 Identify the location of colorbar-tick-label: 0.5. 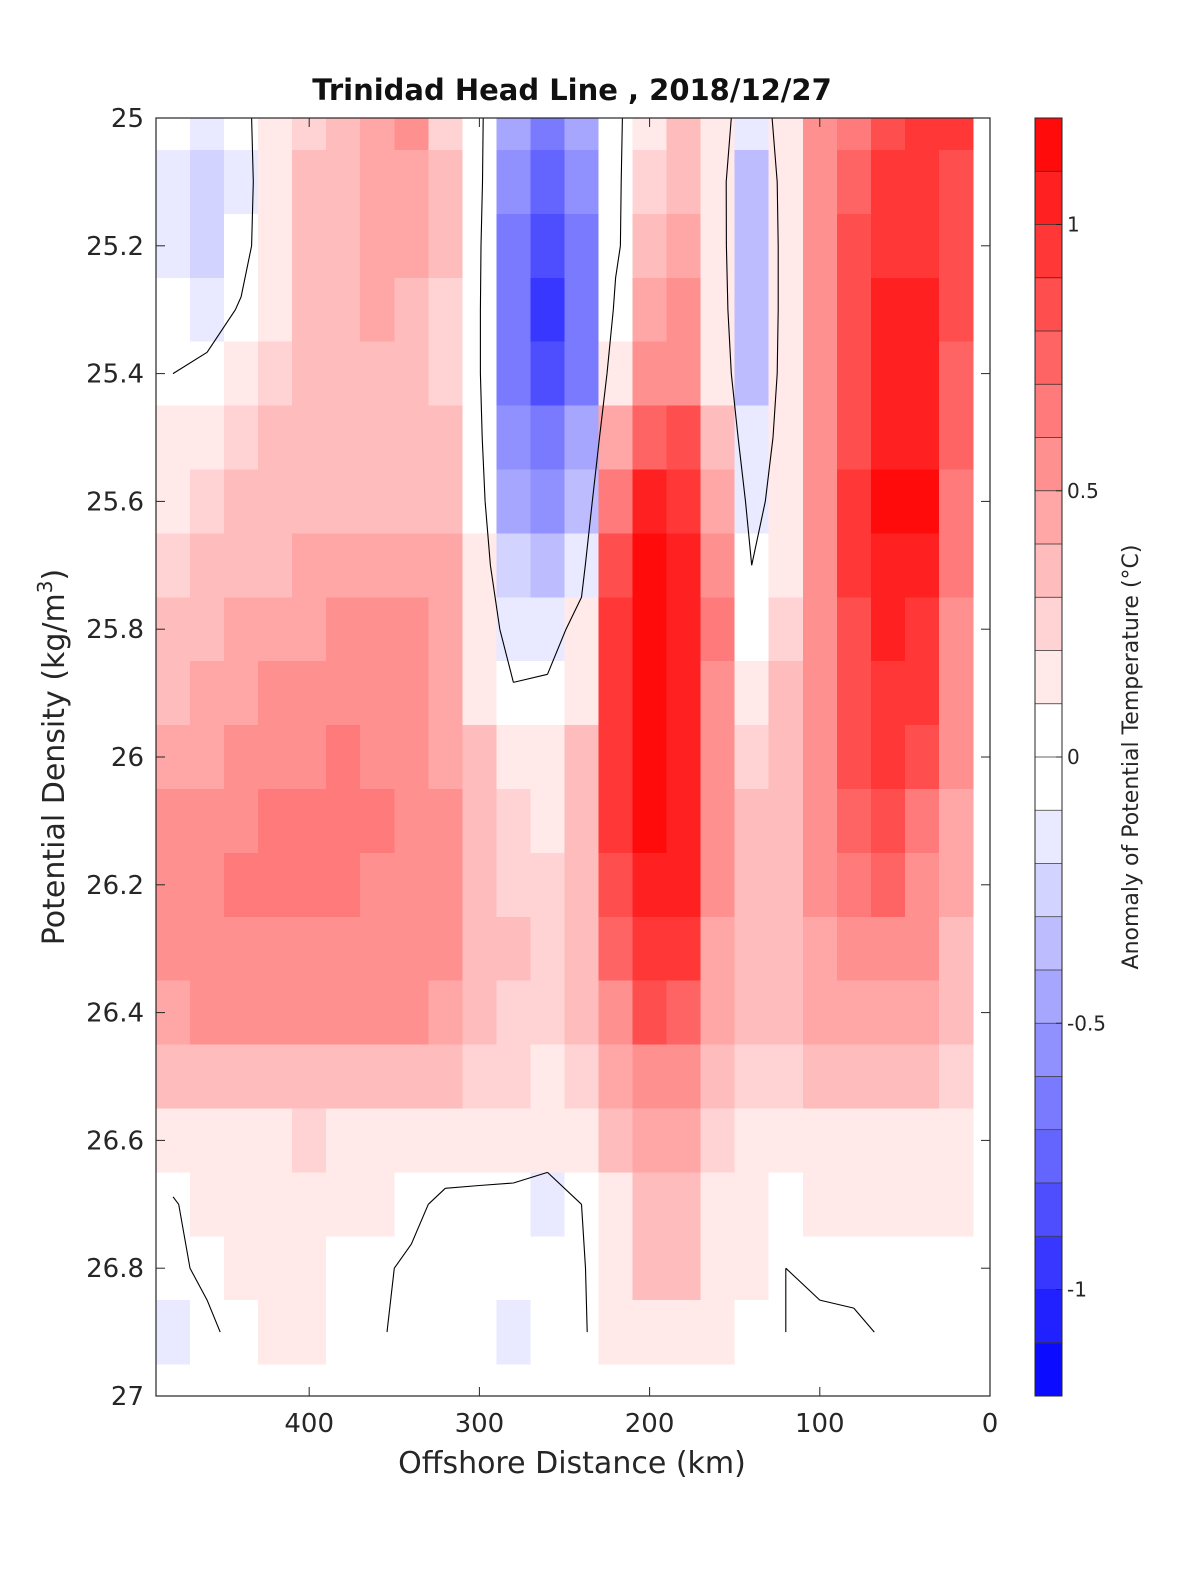
(1083, 491).